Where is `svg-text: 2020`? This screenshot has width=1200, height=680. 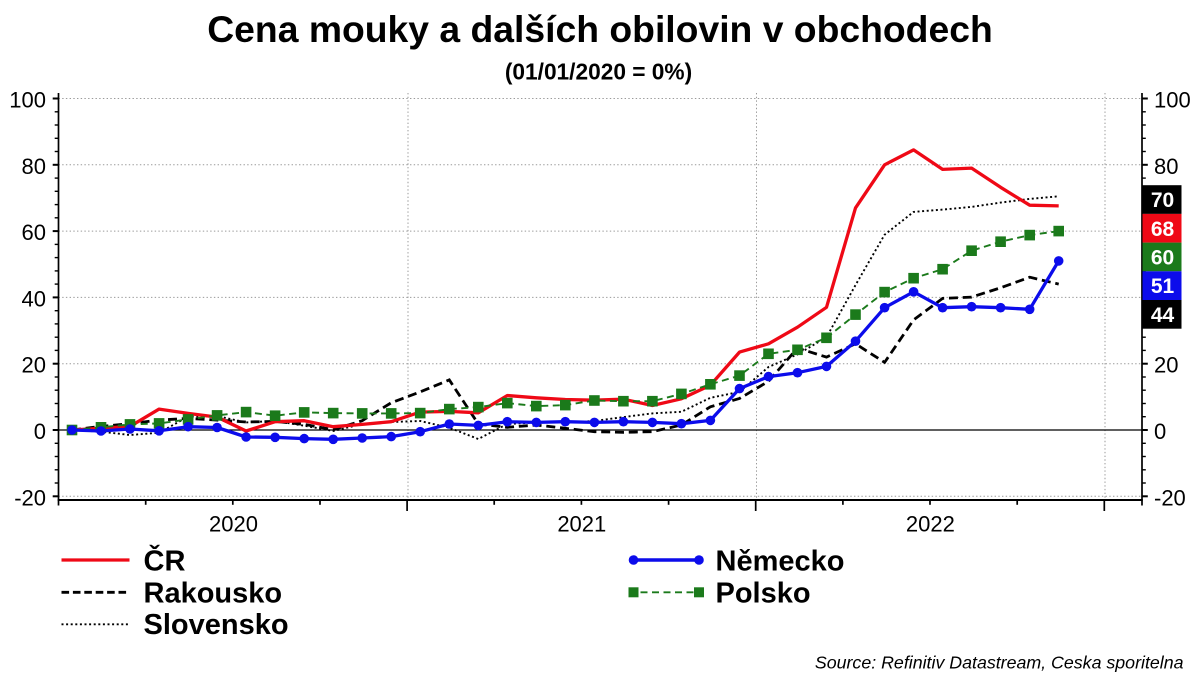 svg-text: 2020 is located at coordinates (233, 524).